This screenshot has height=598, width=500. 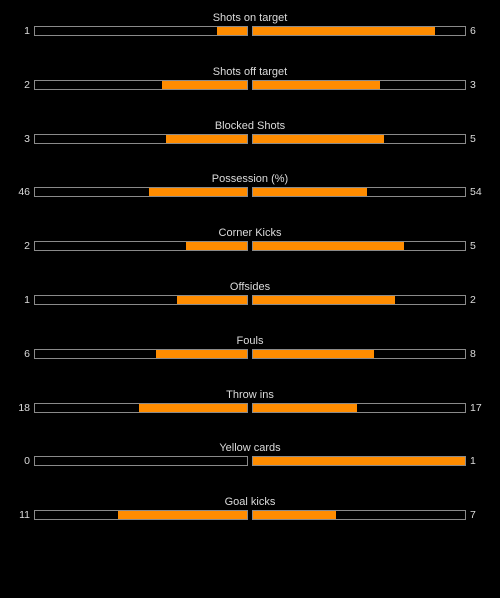 I want to click on home-value: 3, so click(x=27, y=138).